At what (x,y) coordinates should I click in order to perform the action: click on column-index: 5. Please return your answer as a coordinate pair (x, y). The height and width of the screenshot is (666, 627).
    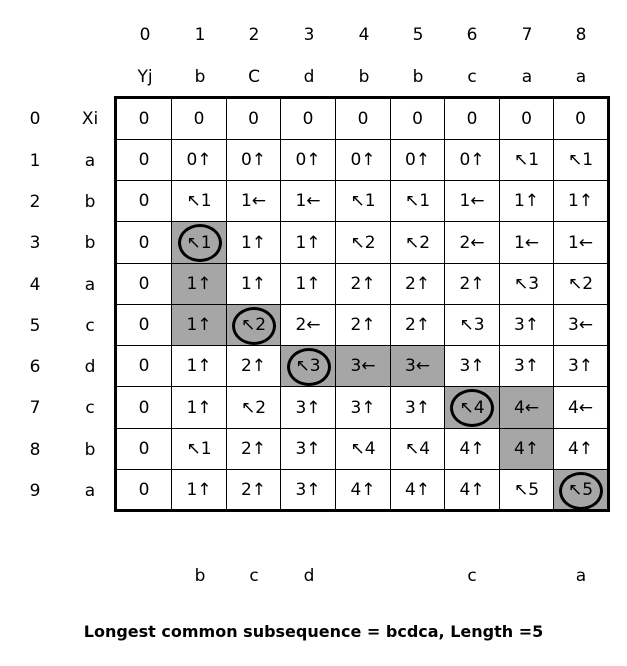
    Looking at the image, I should click on (418, 35).